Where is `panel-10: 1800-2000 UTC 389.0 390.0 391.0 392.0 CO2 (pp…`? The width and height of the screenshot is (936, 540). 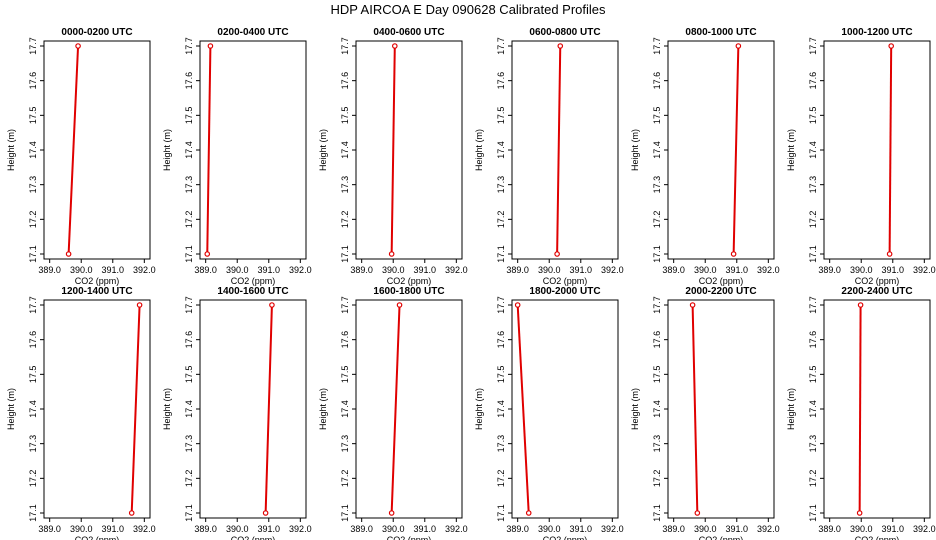 panel-10: 1800-2000 UTC 389.0 390.0 391.0 392.0 CO2 (pp… is located at coordinates (549, 413).